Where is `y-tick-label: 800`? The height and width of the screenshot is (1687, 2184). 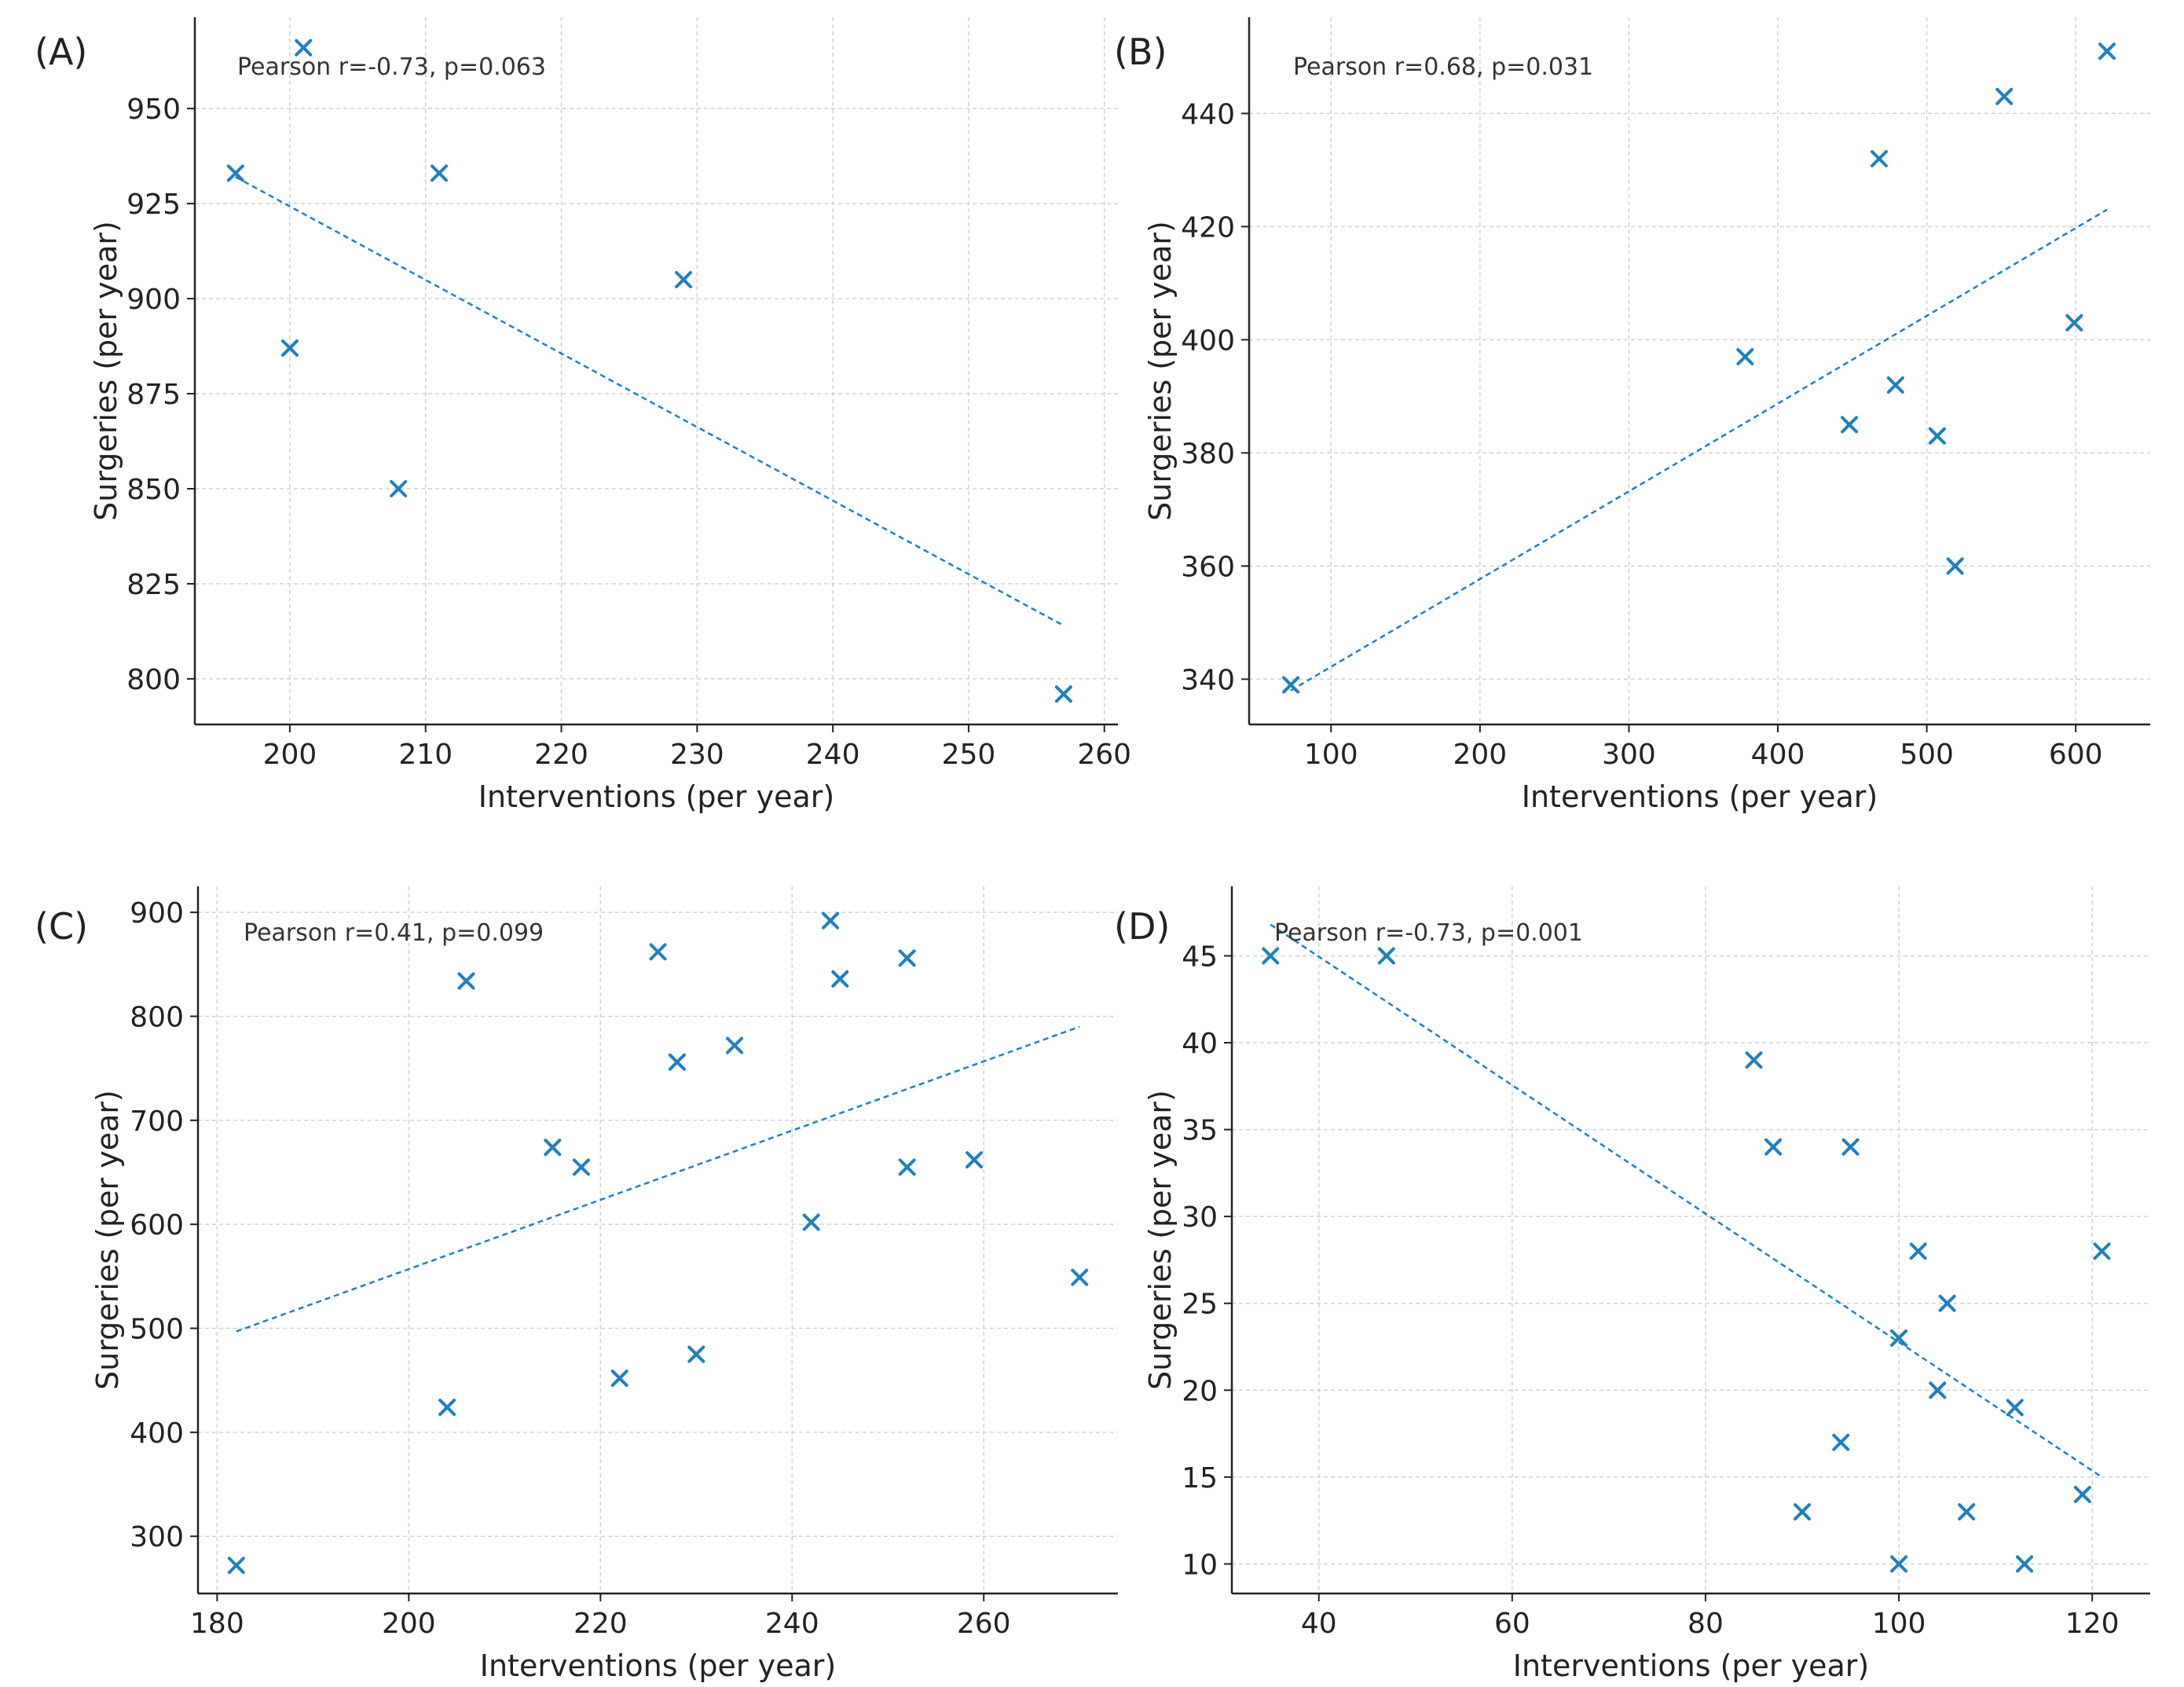
y-tick-label: 800 is located at coordinates (157, 1017).